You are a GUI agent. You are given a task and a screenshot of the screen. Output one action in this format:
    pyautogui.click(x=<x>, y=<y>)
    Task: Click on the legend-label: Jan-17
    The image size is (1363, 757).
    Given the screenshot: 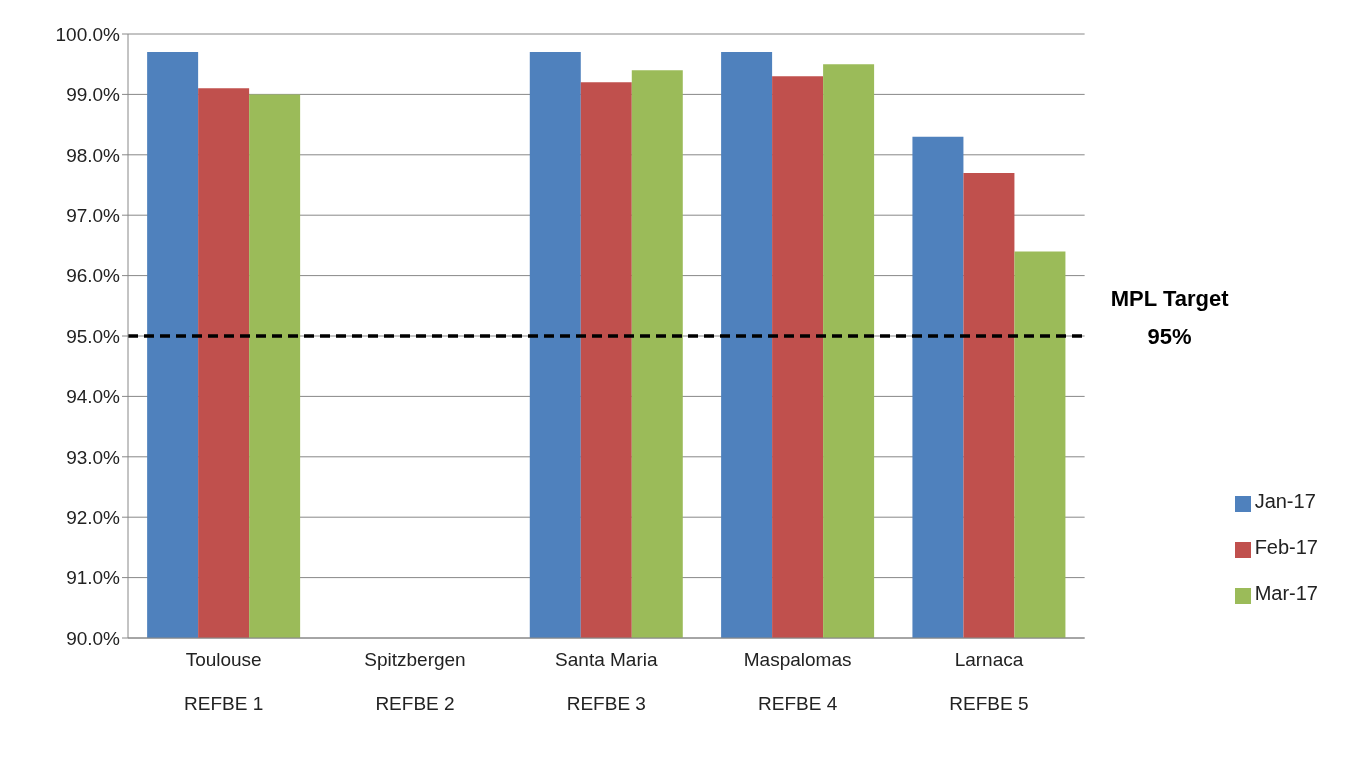 What is the action you would take?
    pyautogui.click(x=1285, y=501)
    